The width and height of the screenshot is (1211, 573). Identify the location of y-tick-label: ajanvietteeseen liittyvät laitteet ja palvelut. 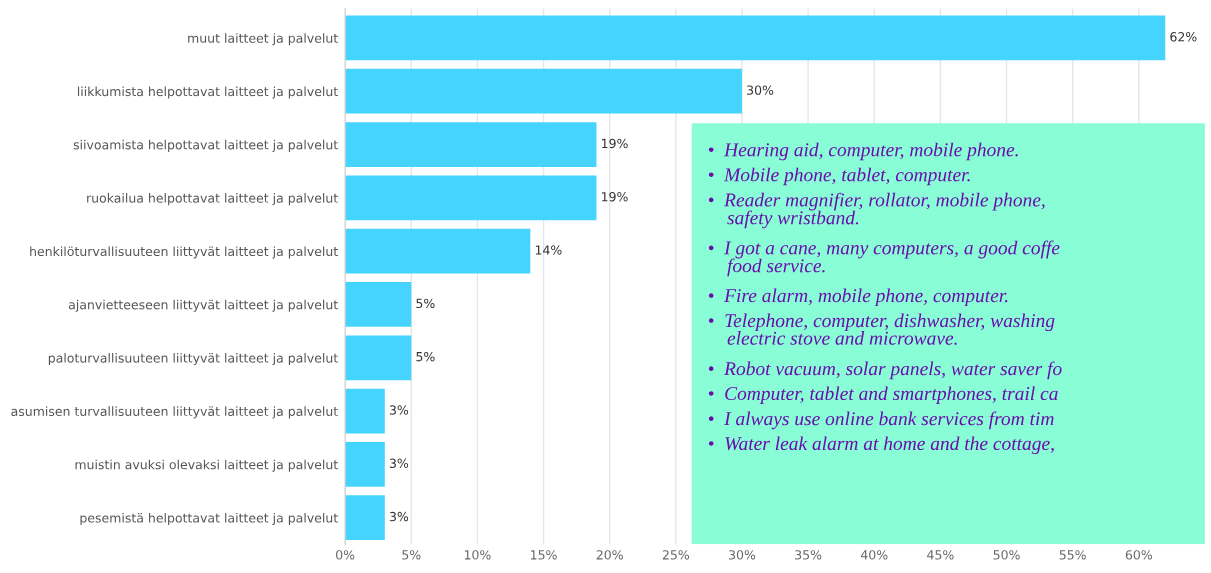
(203, 305).